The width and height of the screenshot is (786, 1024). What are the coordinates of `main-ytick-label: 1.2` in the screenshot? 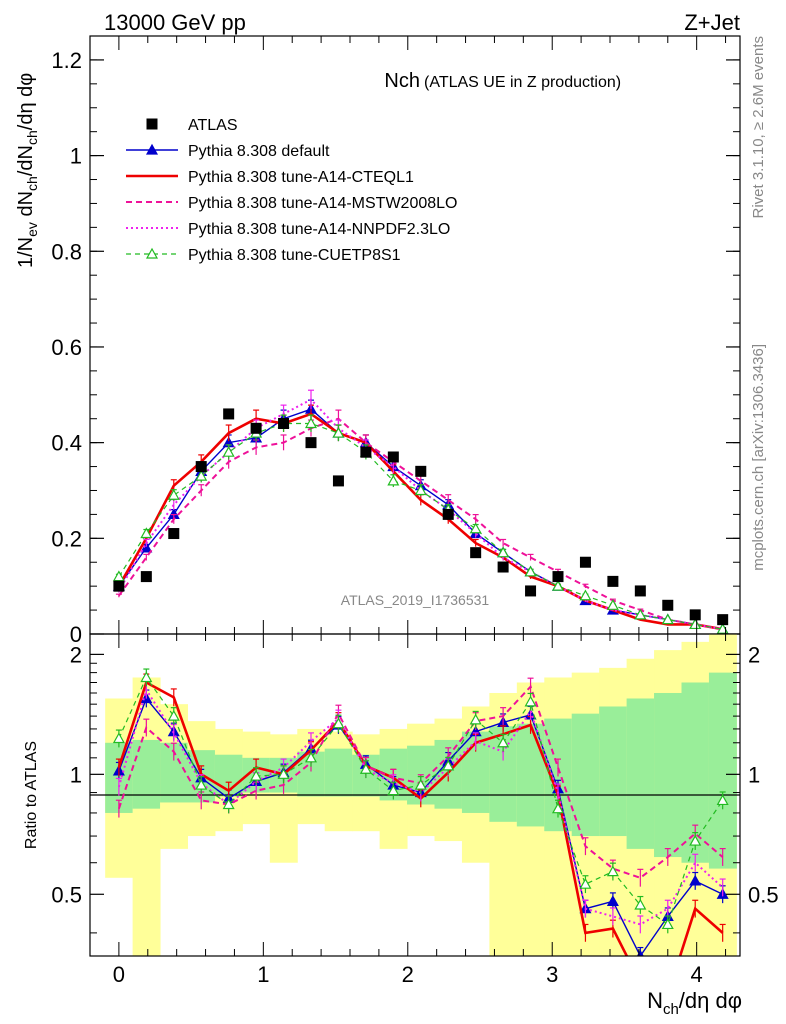 It's located at (66, 60).